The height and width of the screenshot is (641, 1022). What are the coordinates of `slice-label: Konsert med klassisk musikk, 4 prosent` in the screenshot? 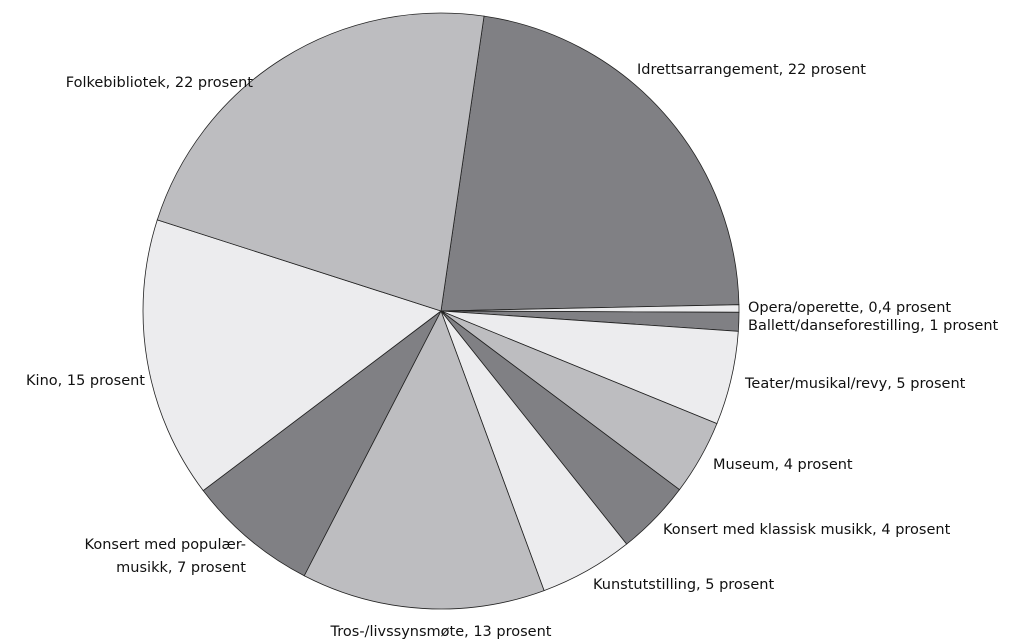 It's located at (807, 530).